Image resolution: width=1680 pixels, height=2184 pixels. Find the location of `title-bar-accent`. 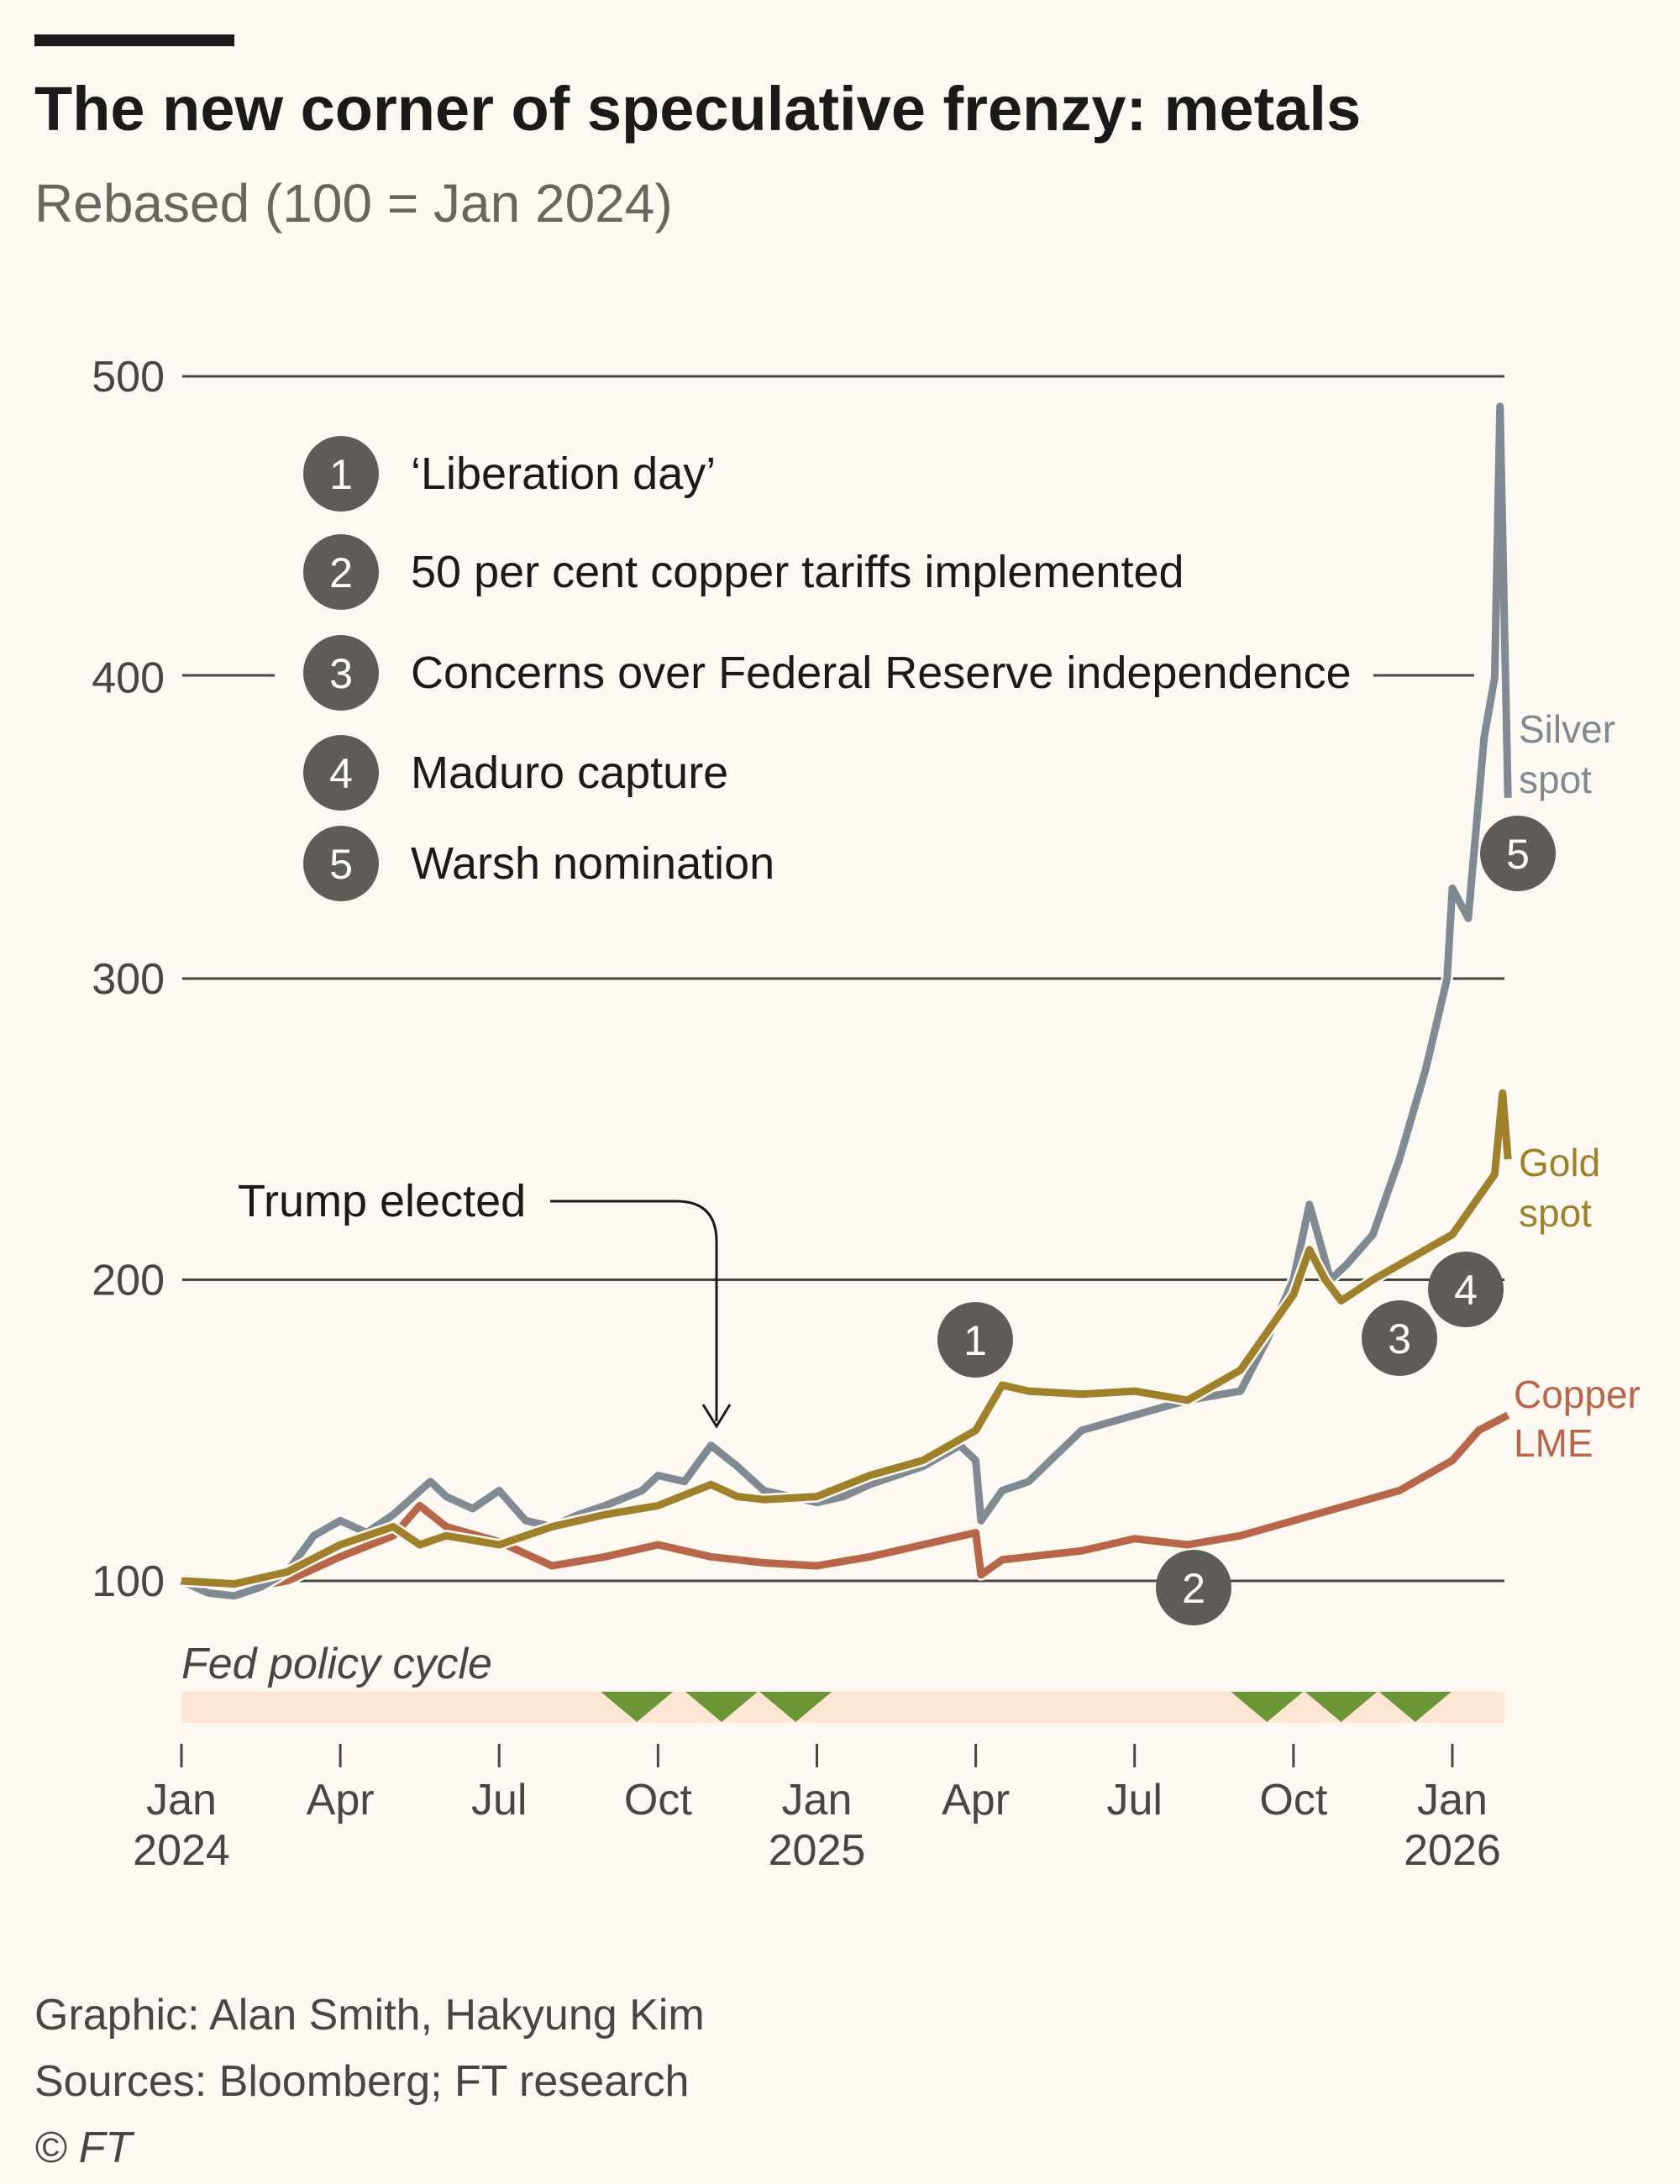

title-bar-accent is located at coordinates (134, 40).